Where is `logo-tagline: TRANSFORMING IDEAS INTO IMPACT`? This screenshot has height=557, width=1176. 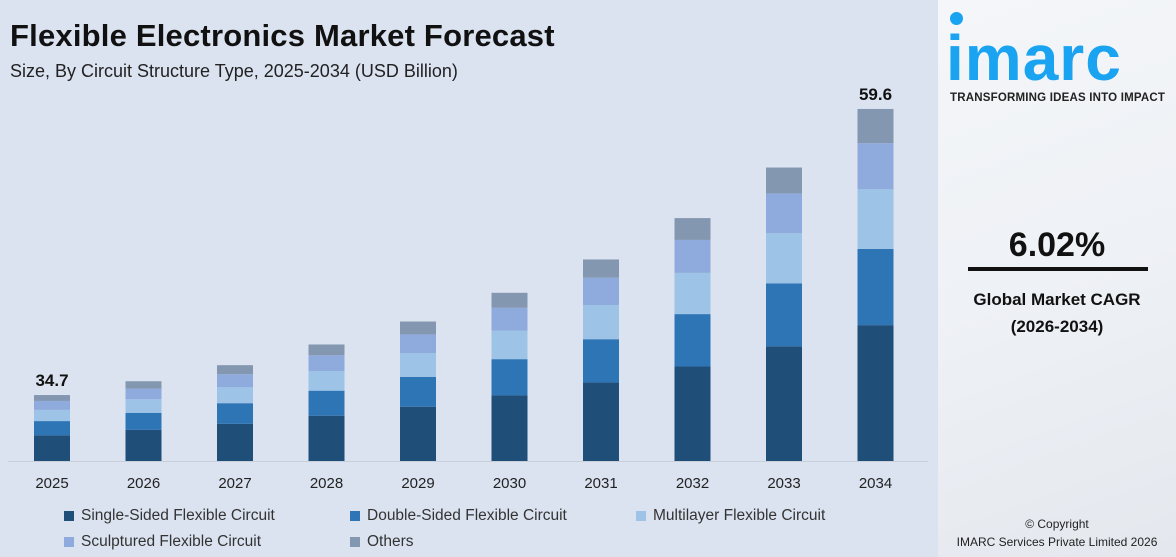
logo-tagline: TRANSFORMING IDEAS INTO IMPACT is located at coordinates (1058, 98).